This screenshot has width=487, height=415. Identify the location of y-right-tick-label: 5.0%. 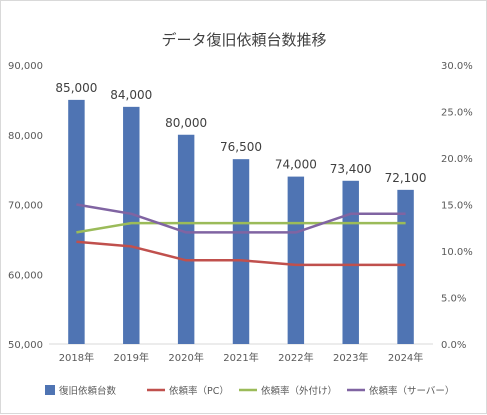
(453, 299).